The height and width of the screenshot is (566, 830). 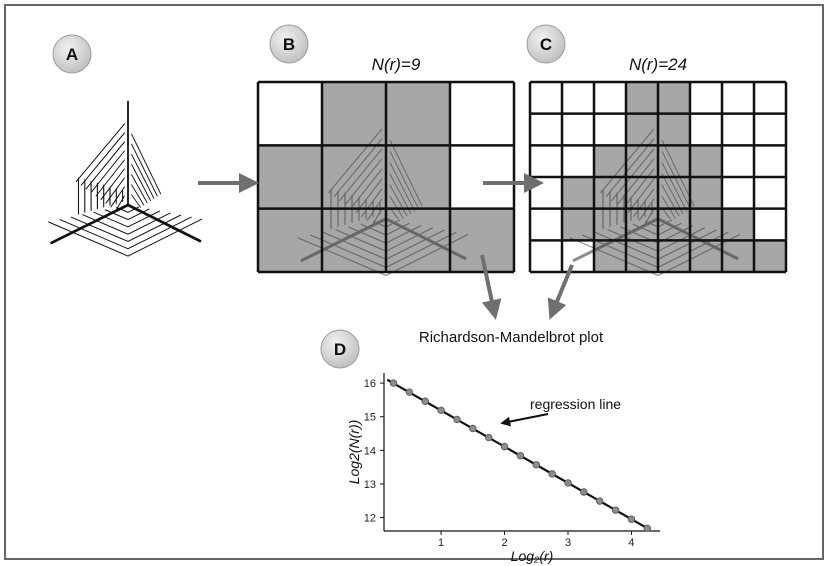 I want to click on x-tick-label: 3, so click(x=568, y=543).